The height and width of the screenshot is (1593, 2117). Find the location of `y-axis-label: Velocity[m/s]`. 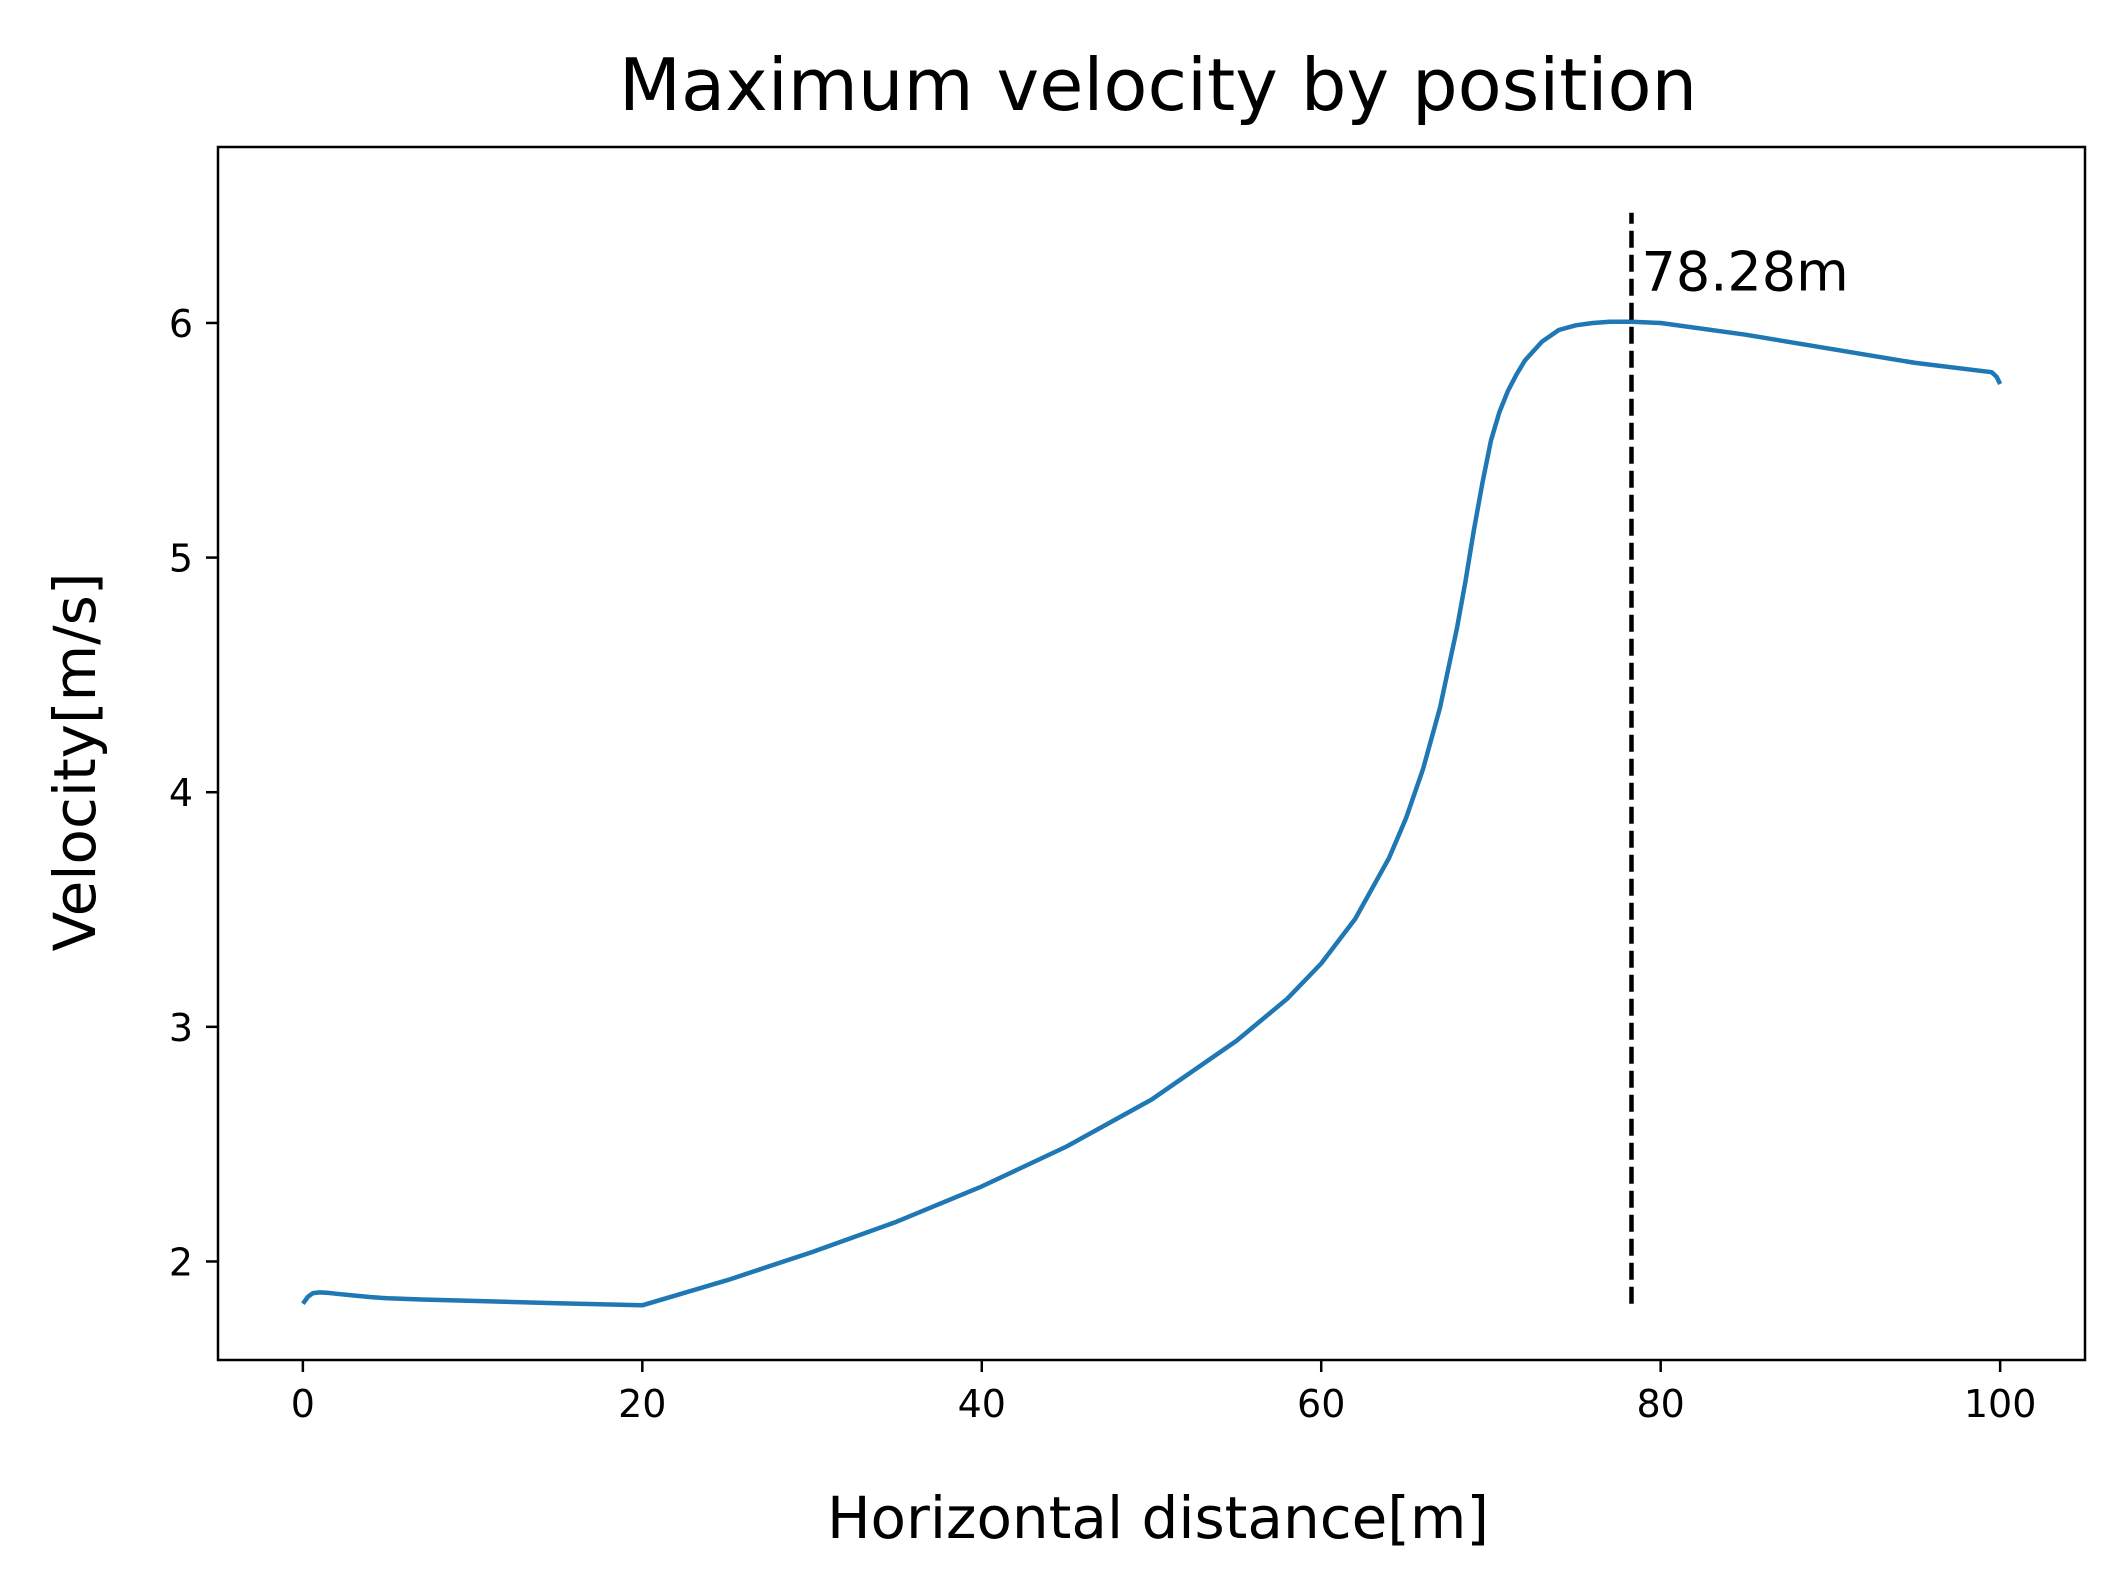

y-axis-label: Velocity[m/s] is located at coordinates (75, 761).